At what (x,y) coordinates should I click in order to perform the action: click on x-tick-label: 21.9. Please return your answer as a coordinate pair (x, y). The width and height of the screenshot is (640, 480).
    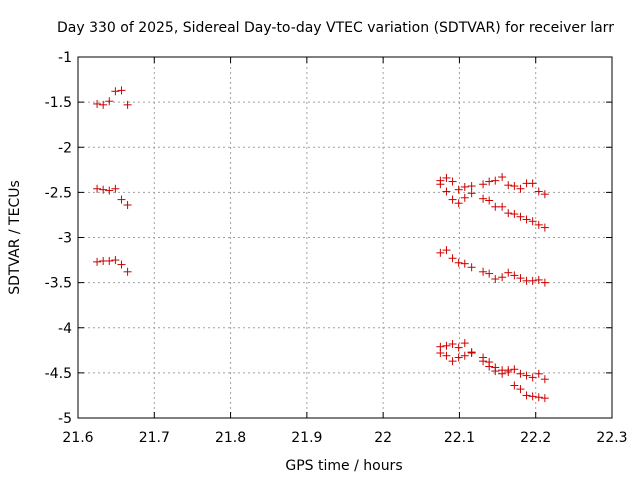
    Looking at the image, I should click on (306, 438).